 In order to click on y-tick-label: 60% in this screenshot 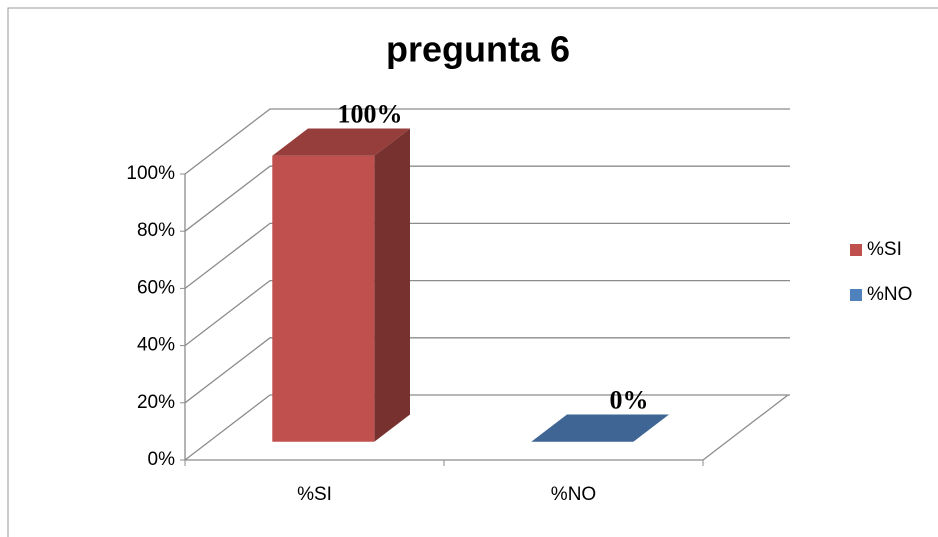, I will do `click(156, 287)`.